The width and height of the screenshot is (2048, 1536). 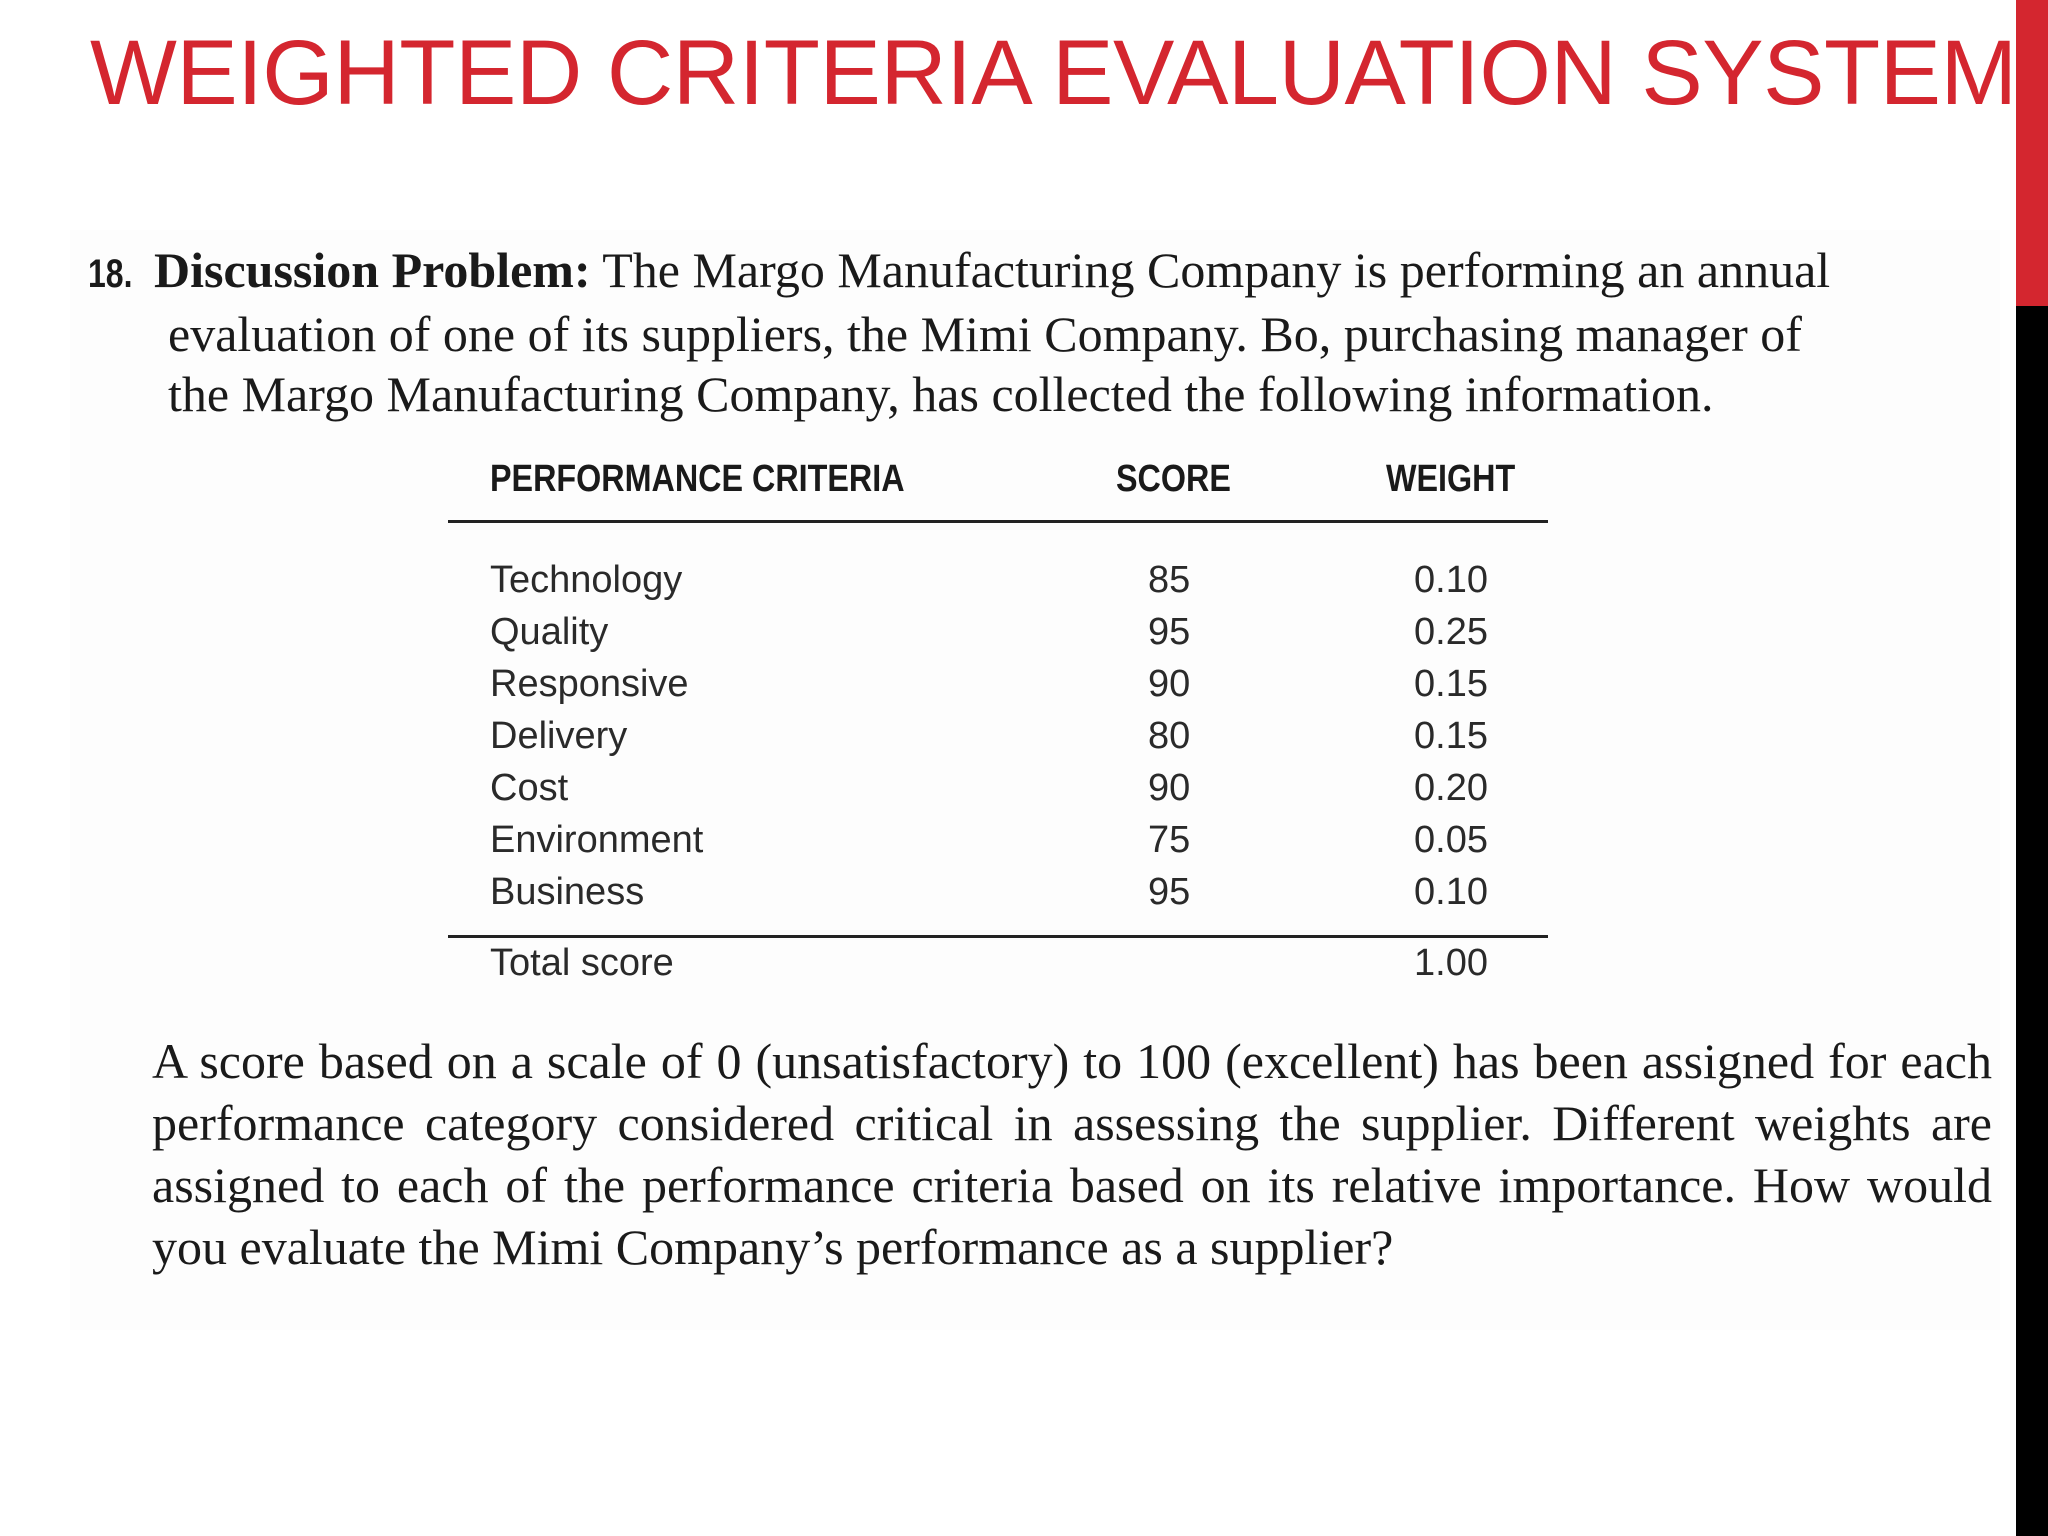 What do you see at coordinates (998, 968) in the screenshot?
I see `table-total-row: Total score 1.00` at bounding box center [998, 968].